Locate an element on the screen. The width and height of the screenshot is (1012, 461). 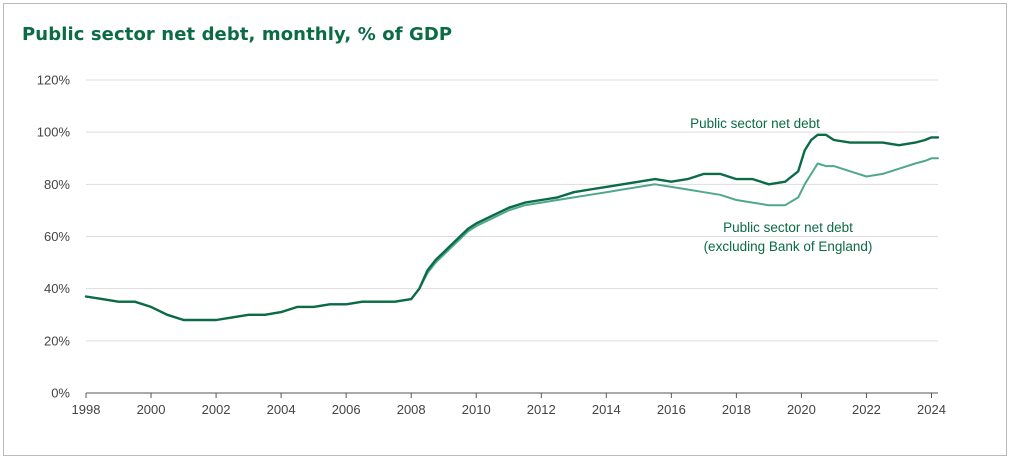
x-tick-label: 2018 is located at coordinates (736, 409).